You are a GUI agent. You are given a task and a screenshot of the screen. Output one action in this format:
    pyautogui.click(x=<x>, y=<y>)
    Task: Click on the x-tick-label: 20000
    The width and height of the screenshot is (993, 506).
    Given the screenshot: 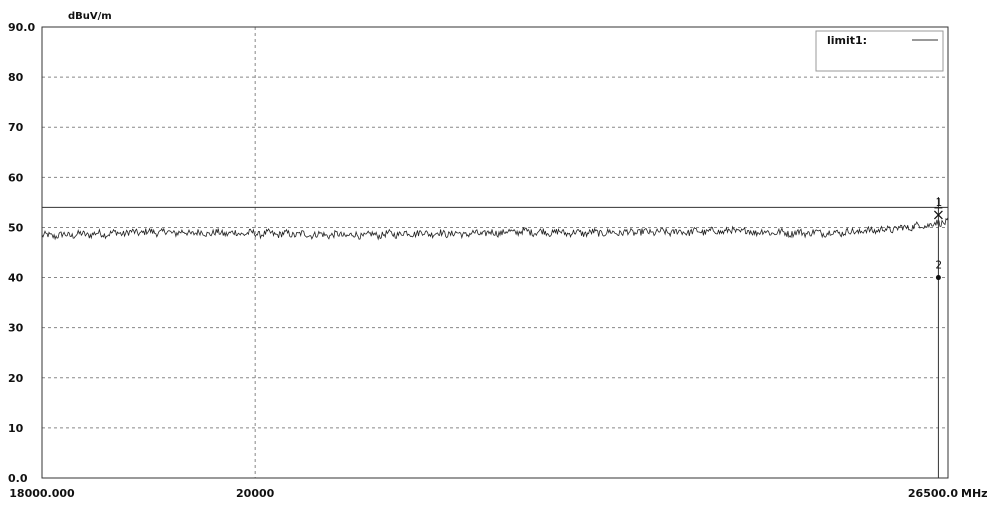 What is the action you would take?
    pyautogui.click(x=255, y=493)
    